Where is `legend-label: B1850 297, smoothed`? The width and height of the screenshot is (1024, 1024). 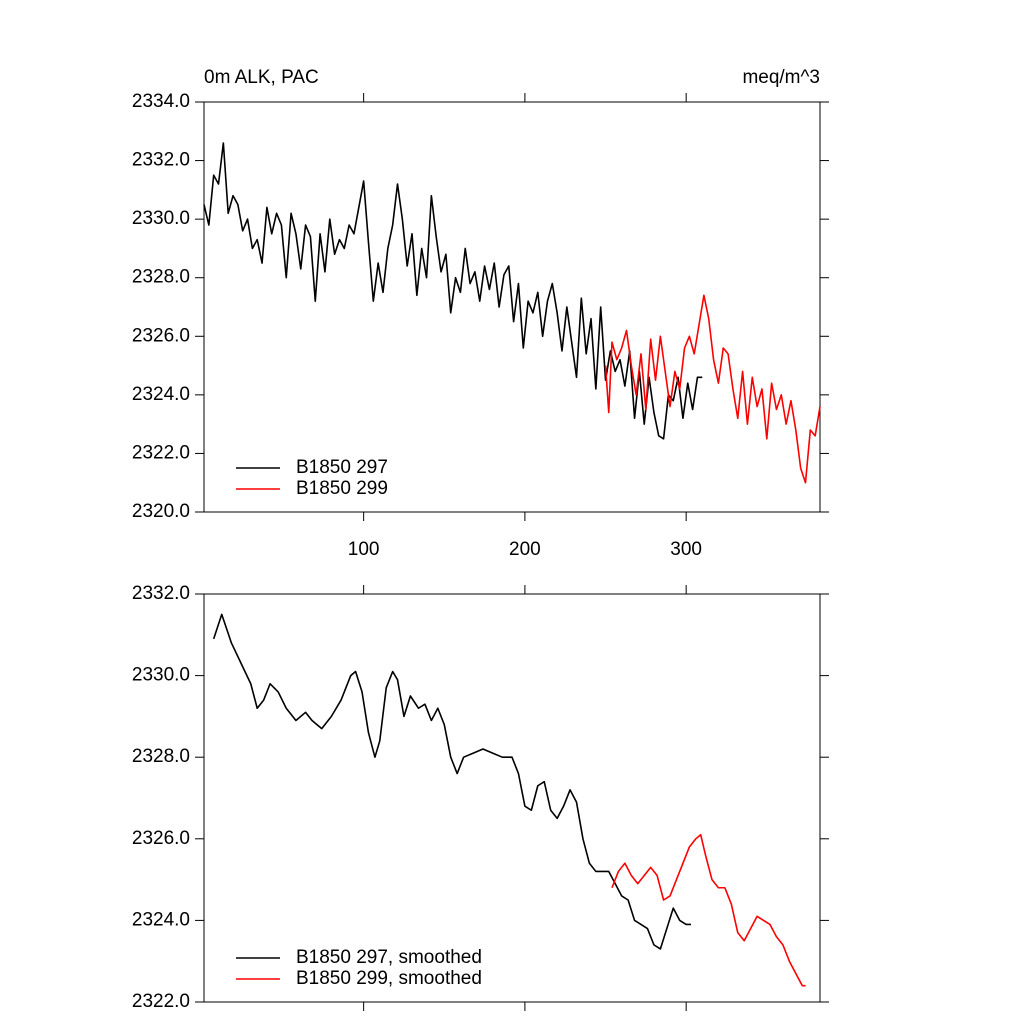 legend-label: B1850 297, smoothed is located at coordinates (389, 957).